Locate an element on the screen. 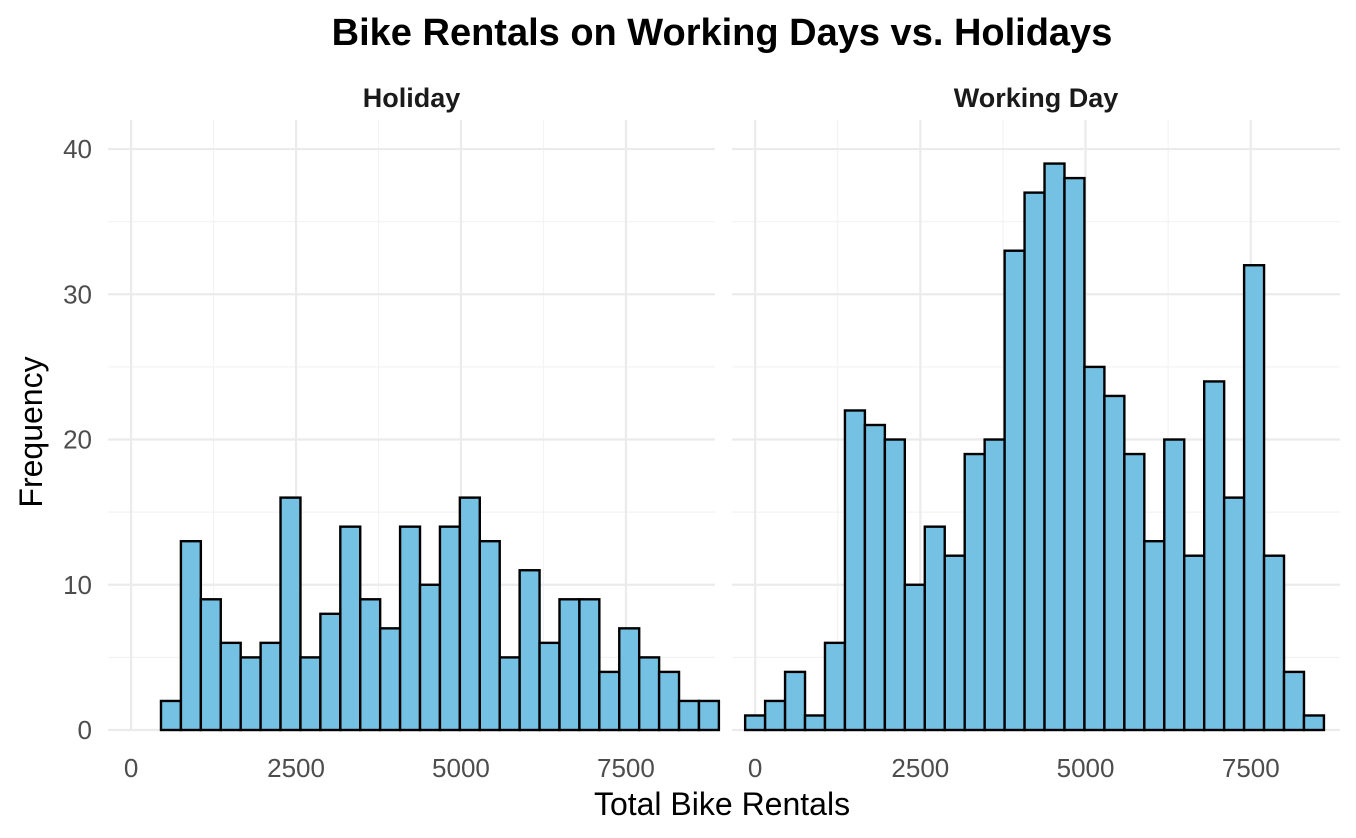 This screenshot has height=838, width=1356. y-tick-label: 20 is located at coordinates (77, 440).